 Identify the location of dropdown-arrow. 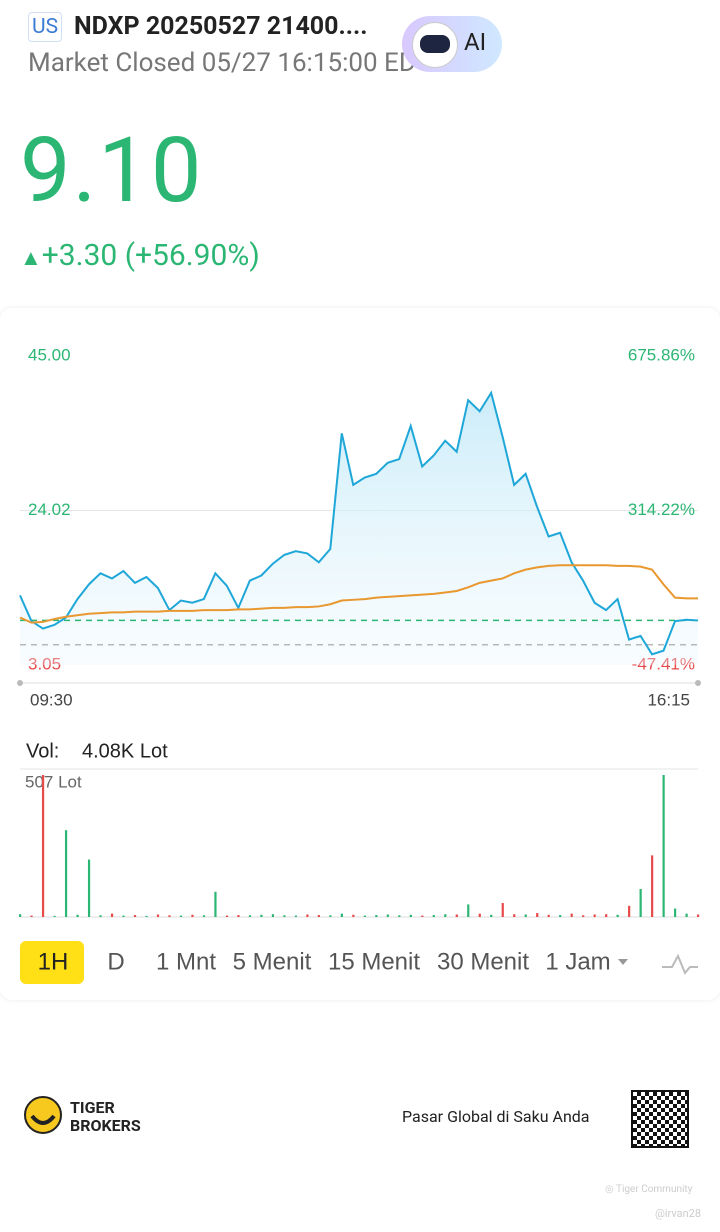
(623, 962).